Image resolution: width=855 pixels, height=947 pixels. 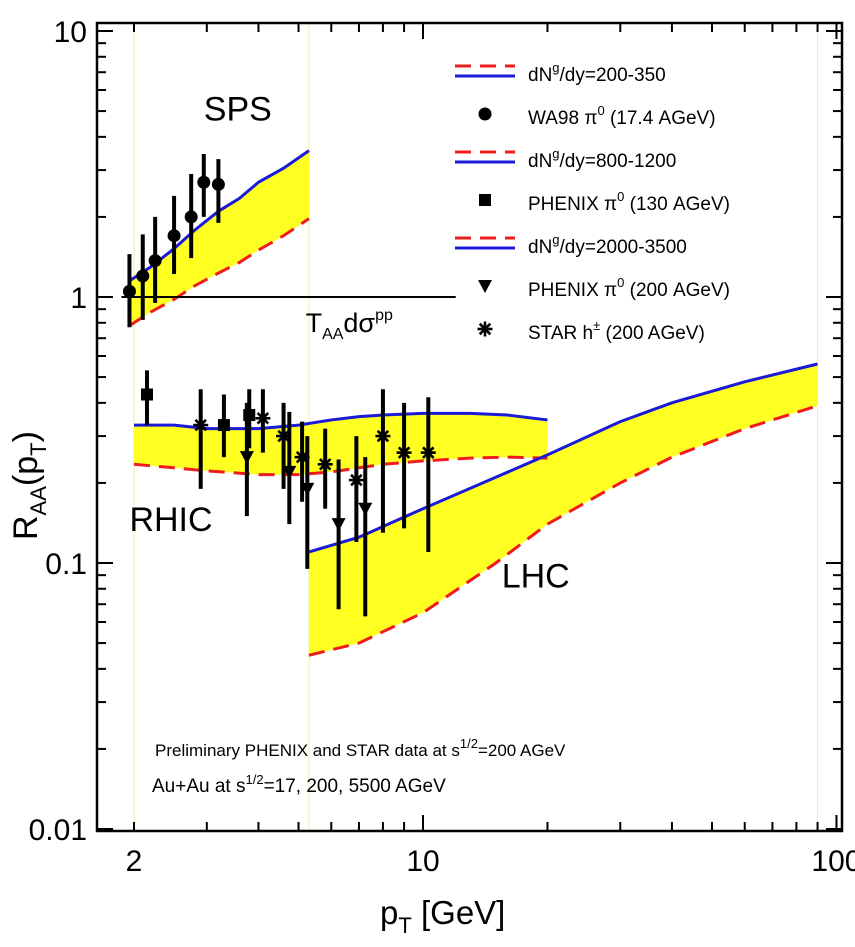 I want to click on annotation: Au+Au at s1/2=17, 200, 5500 AGeV, so click(x=299, y=784).